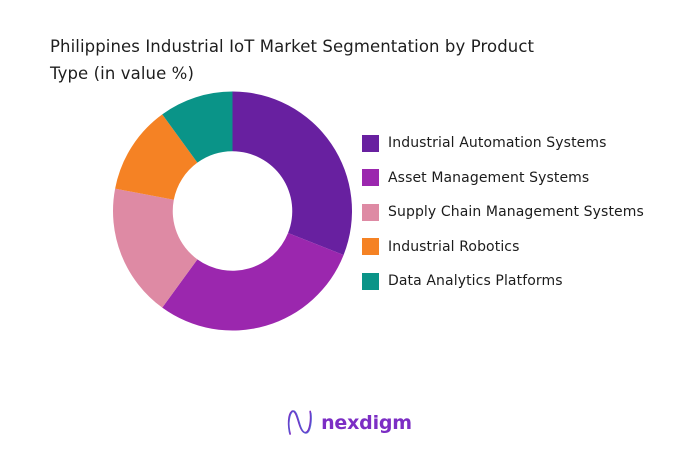  I want to click on legend-swatch-industrial-robotics, so click(370, 246).